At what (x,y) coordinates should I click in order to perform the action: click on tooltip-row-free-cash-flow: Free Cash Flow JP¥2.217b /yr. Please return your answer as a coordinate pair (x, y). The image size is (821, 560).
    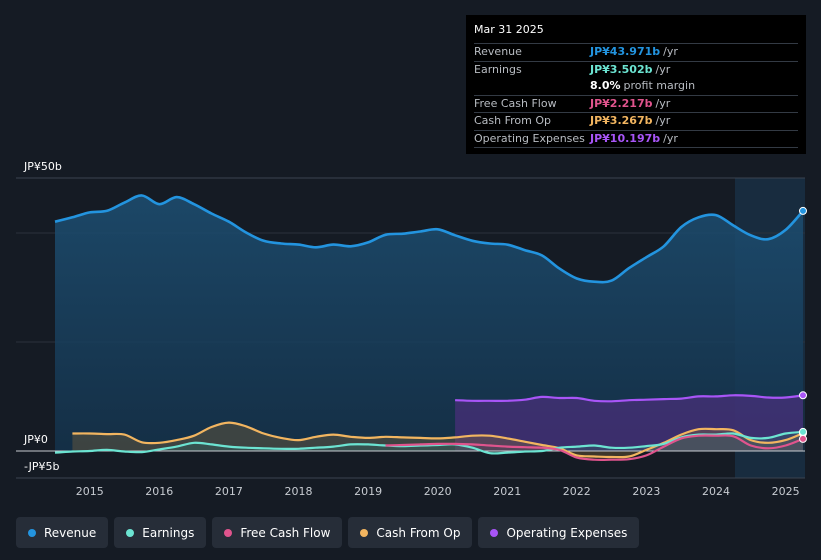
    Looking at the image, I should click on (636, 103).